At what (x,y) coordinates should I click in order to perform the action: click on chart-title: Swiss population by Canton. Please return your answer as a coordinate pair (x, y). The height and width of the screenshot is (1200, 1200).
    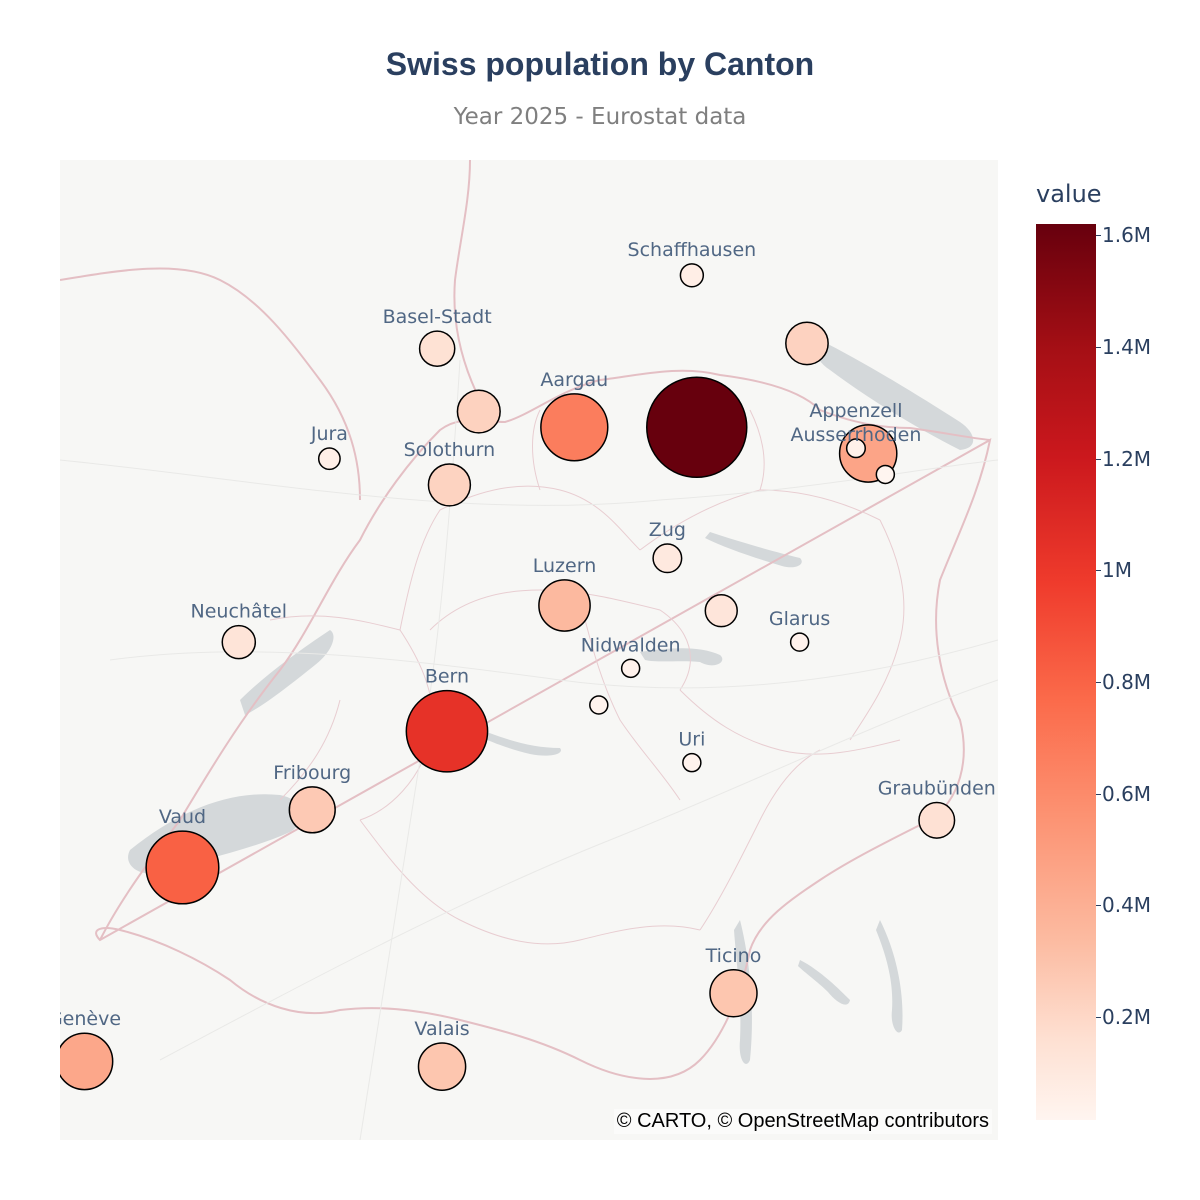
    Looking at the image, I should click on (600, 64).